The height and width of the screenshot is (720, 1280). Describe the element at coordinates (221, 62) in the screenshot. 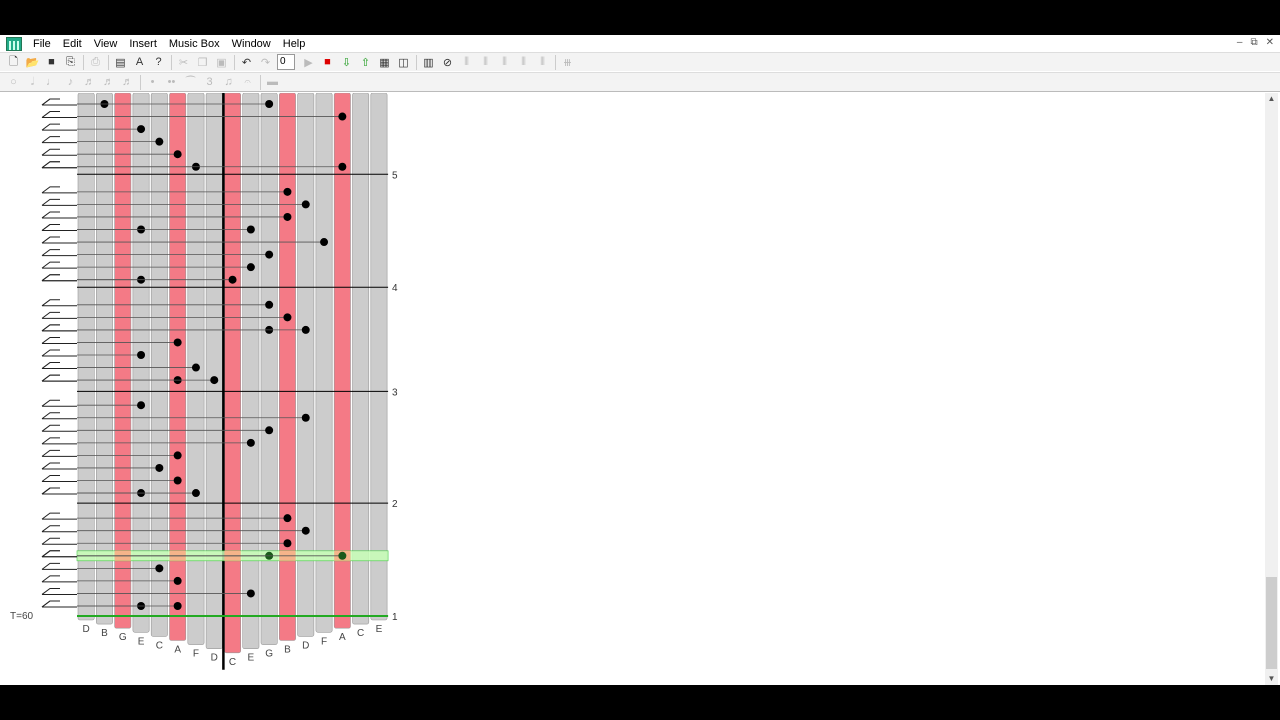

I see `paste-icon: ▣` at that location.